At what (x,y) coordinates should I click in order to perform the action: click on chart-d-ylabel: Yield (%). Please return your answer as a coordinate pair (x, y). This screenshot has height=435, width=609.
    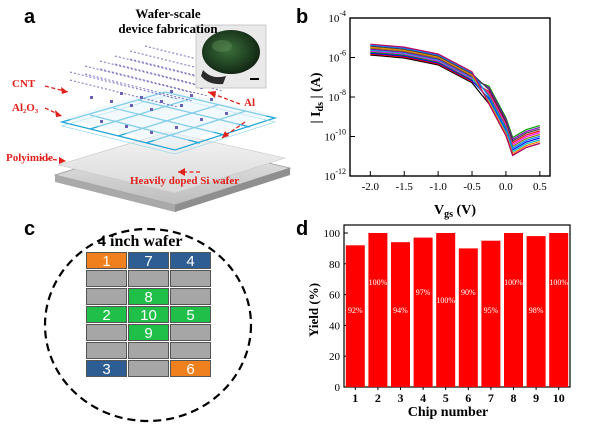
    Looking at the image, I should click on (313, 310).